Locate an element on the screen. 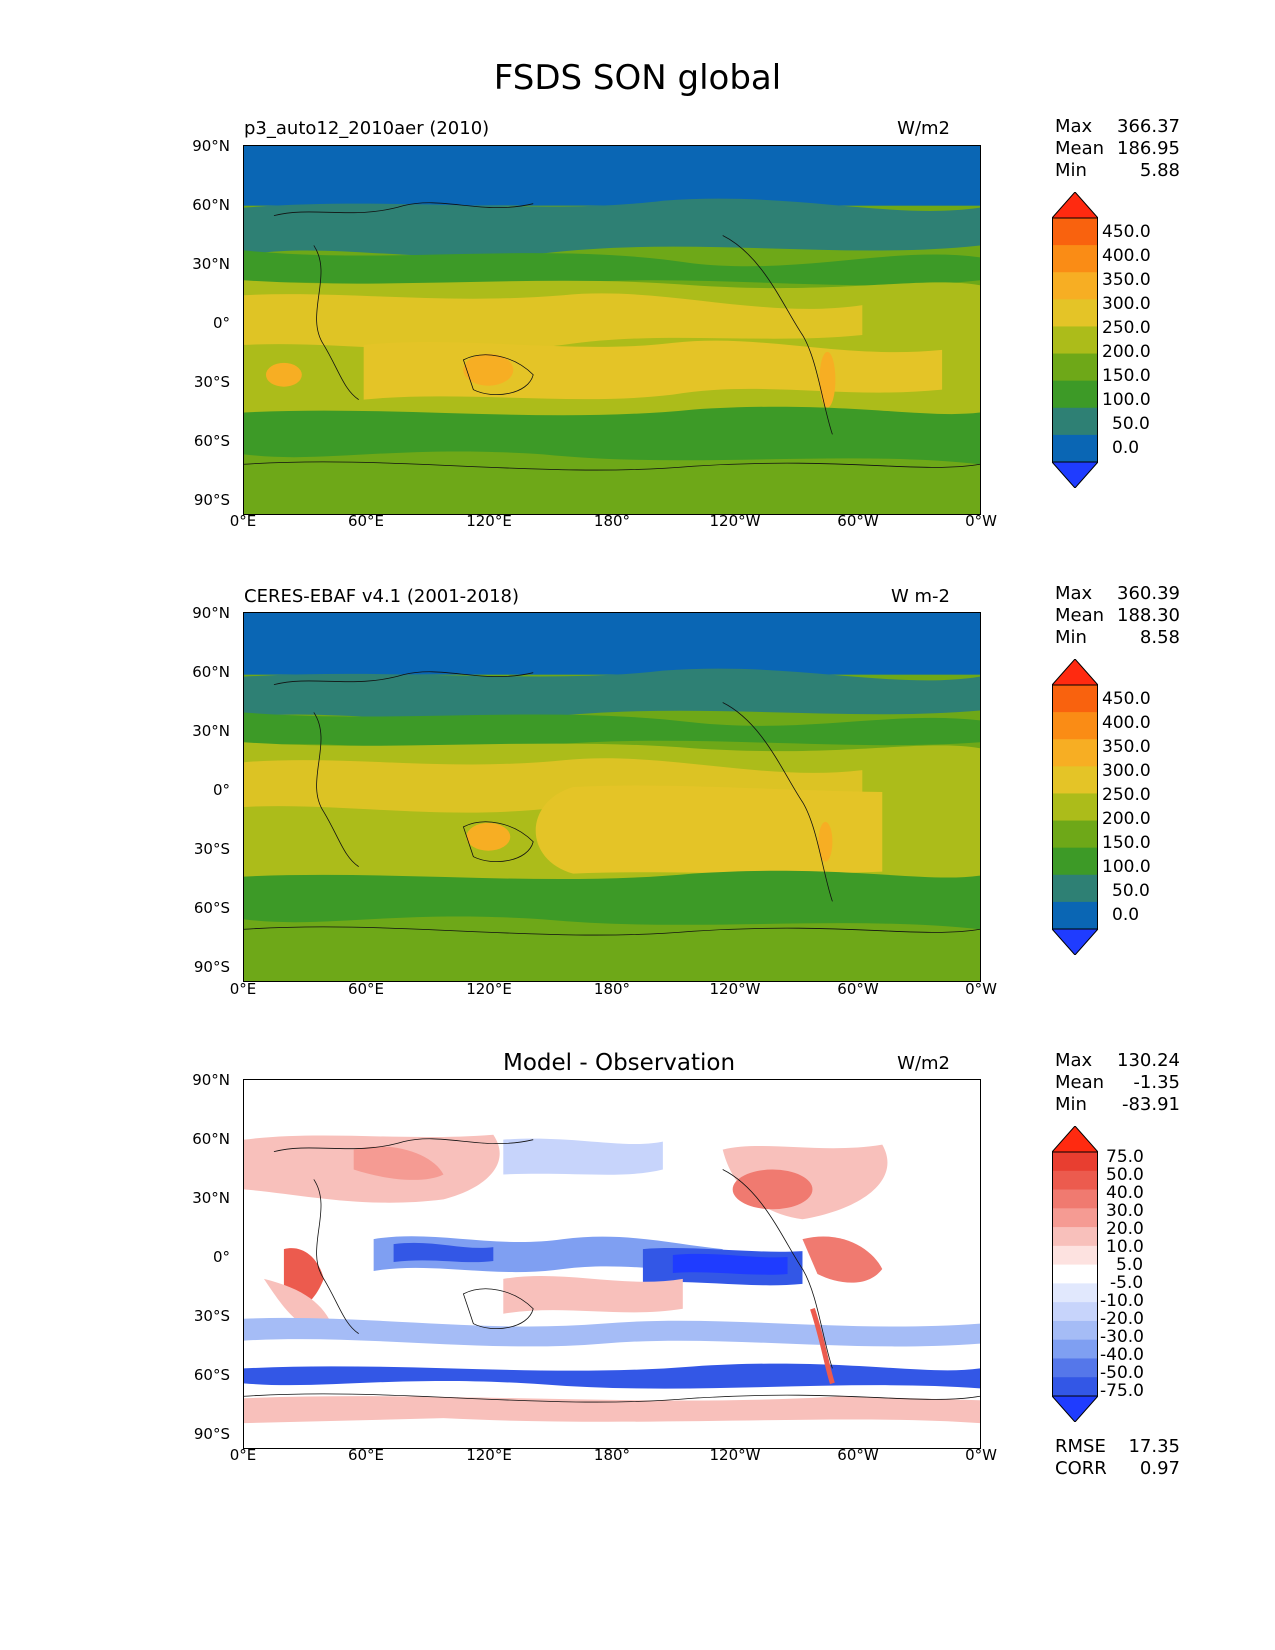 The height and width of the screenshot is (1650, 1275). p3-lat-30s: 30°S is located at coordinates (211, 1316).